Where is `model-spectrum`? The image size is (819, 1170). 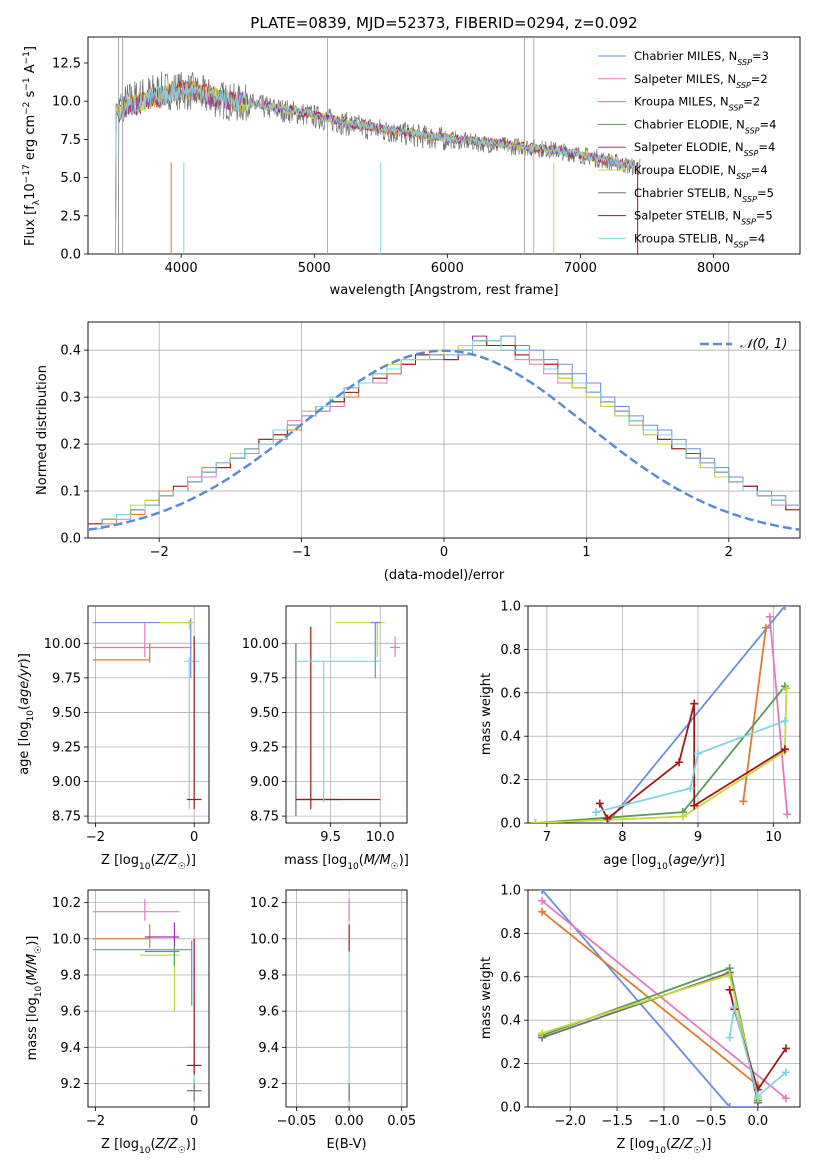
model-spectrum is located at coordinates (374, 166).